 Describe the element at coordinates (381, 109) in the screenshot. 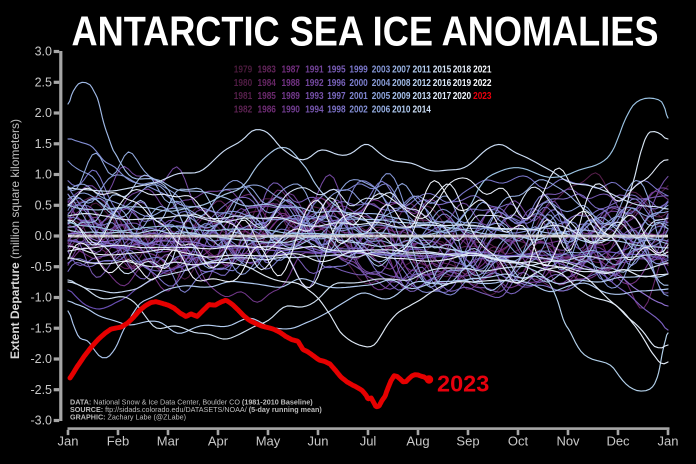

I see `svg-text: 2006` at that location.